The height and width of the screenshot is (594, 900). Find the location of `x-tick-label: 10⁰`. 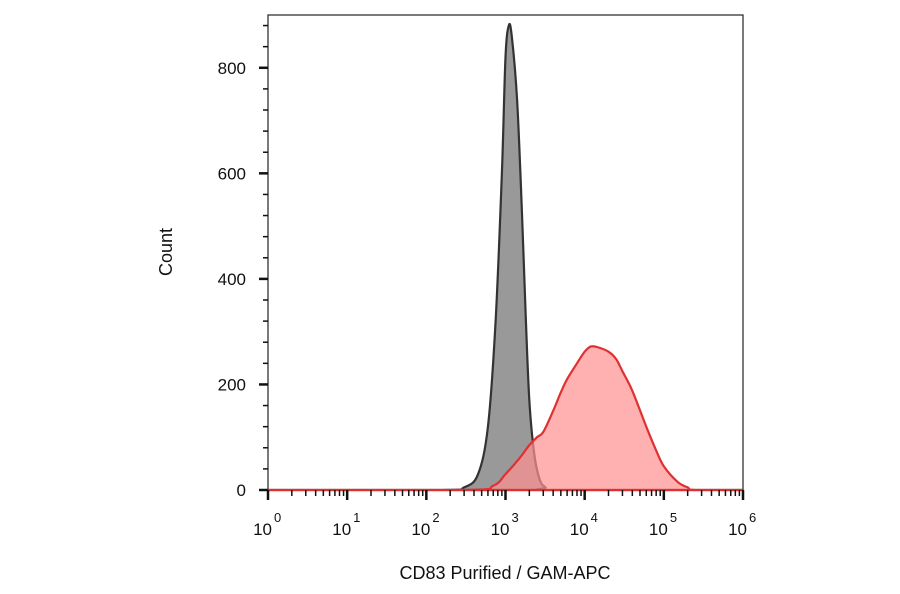

x-tick-label: 10⁰ is located at coordinates (267, 524).